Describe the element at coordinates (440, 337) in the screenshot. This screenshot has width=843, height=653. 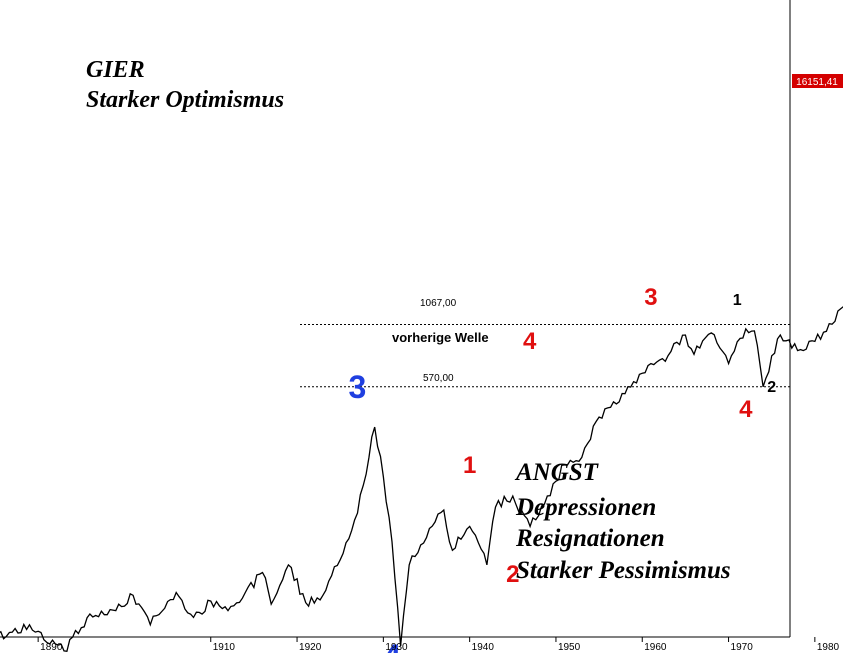
I see `range-label: vorherige Welle` at that location.